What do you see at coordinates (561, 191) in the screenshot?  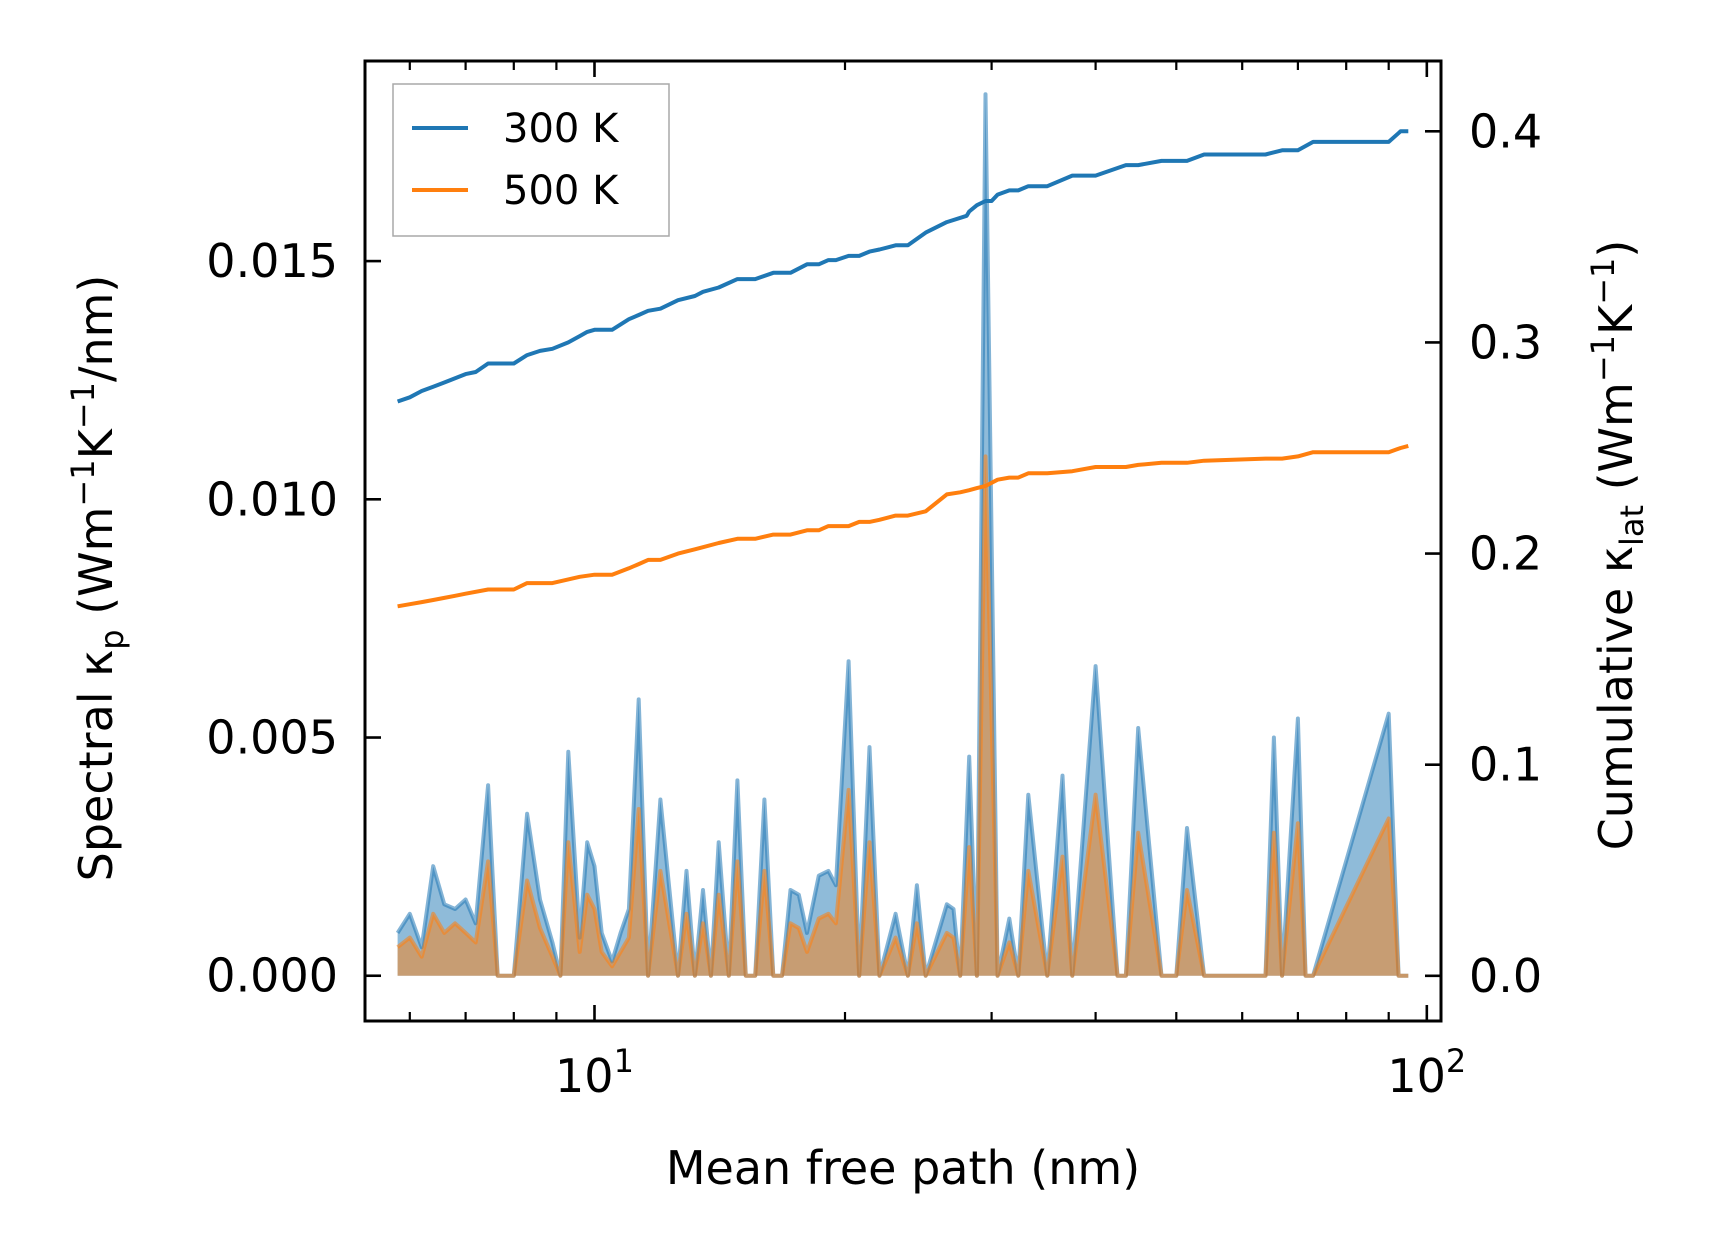 I see `legend-label-500k: 500 K` at bounding box center [561, 191].